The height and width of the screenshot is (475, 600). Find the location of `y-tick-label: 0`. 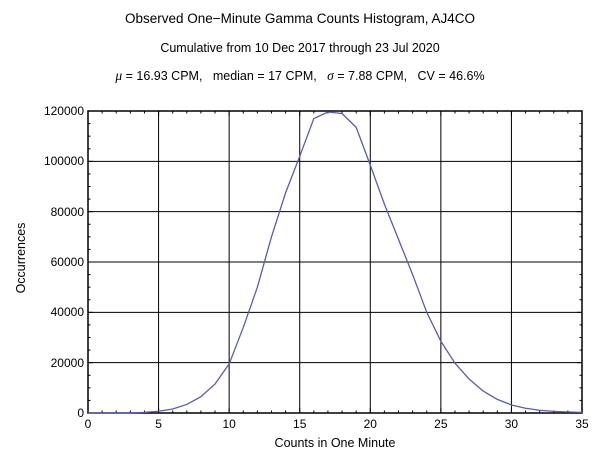

y-tick-label: 0 is located at coordinates (80, 413).